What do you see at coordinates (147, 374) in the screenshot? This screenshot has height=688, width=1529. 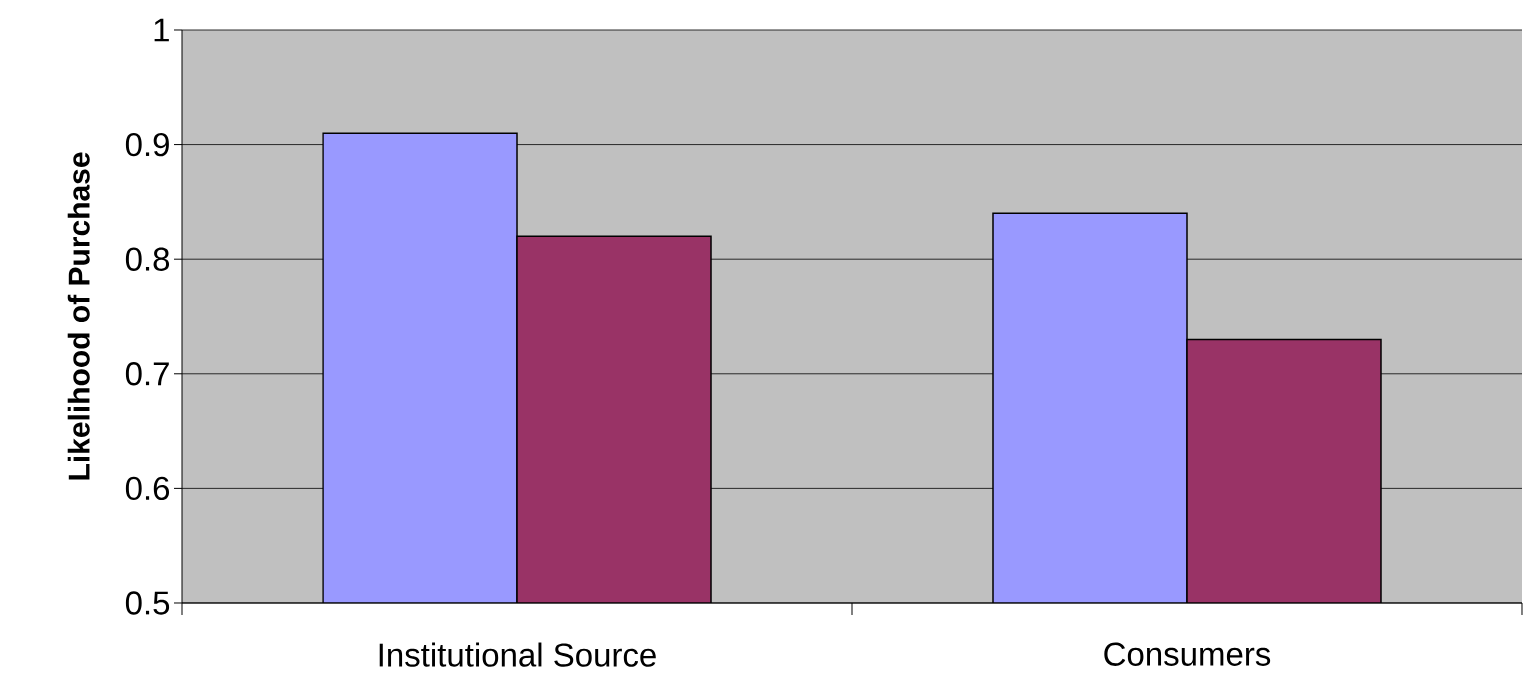 I see `y-tick-label: 0.7` at bounding box center [147, 374].